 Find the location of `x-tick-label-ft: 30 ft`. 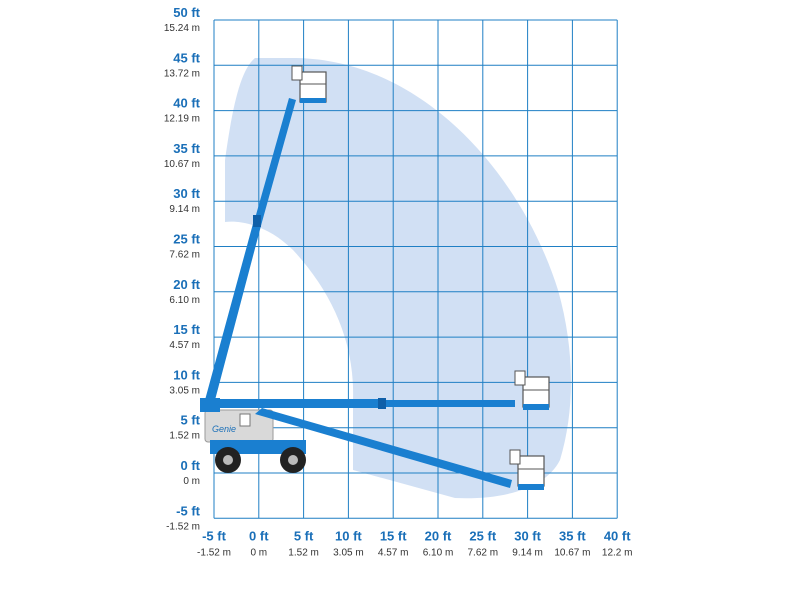

x-tick-label-ft: 30 ft is located at coordinates (527, 535).